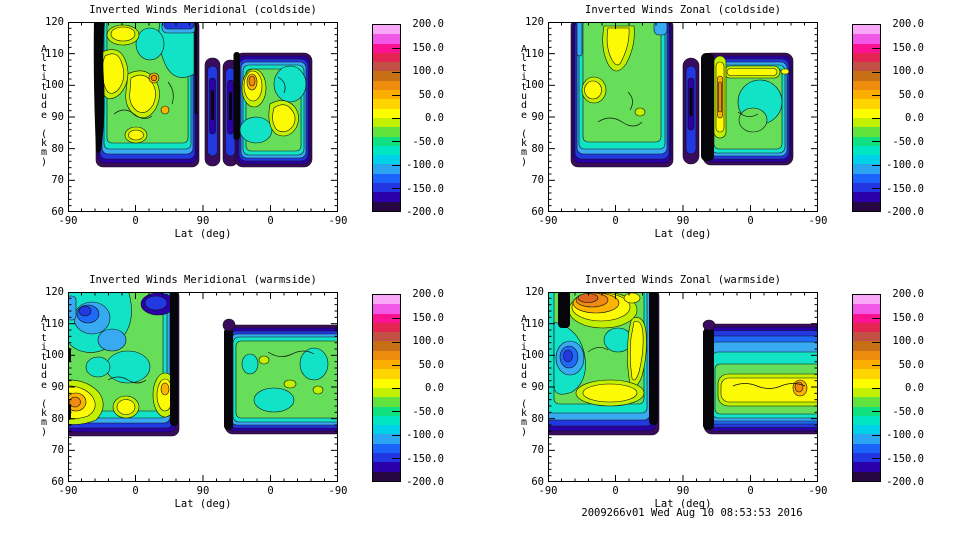 The height and width of the screenshot is (540, 960). Describe the element at coordinates (428, 71) in the screenshot. I see `colorbar-tick-label: 100.0` at that location.